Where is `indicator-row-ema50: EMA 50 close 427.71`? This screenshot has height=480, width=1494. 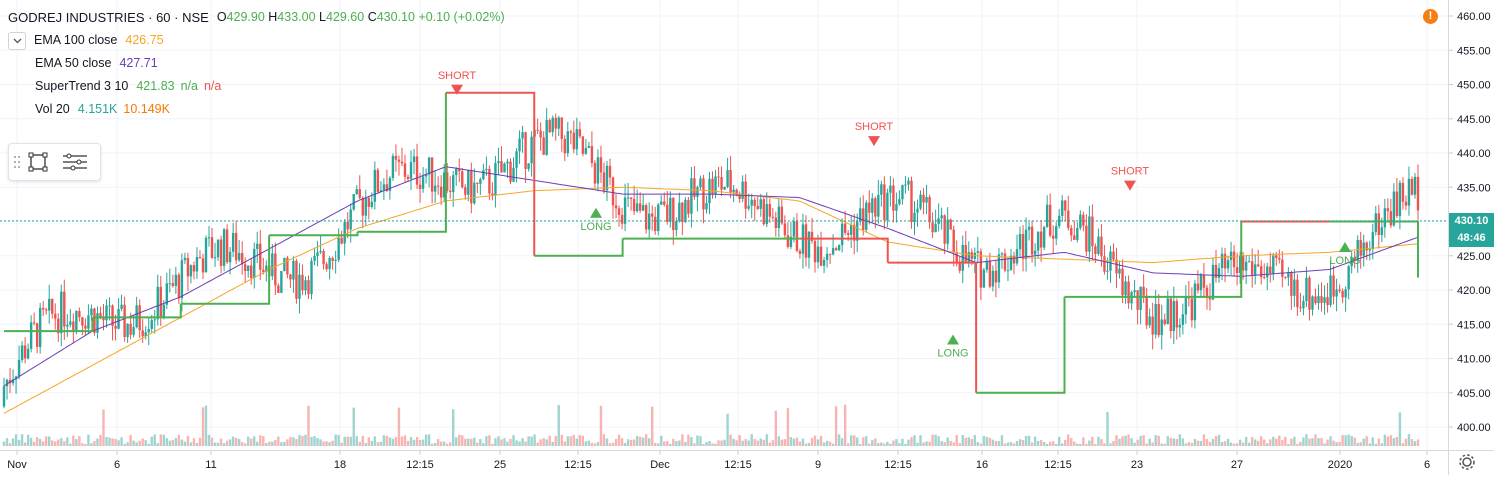 indicator-row-ema50: EMA 50 close 427.71 is located at coordinates (256, 63).